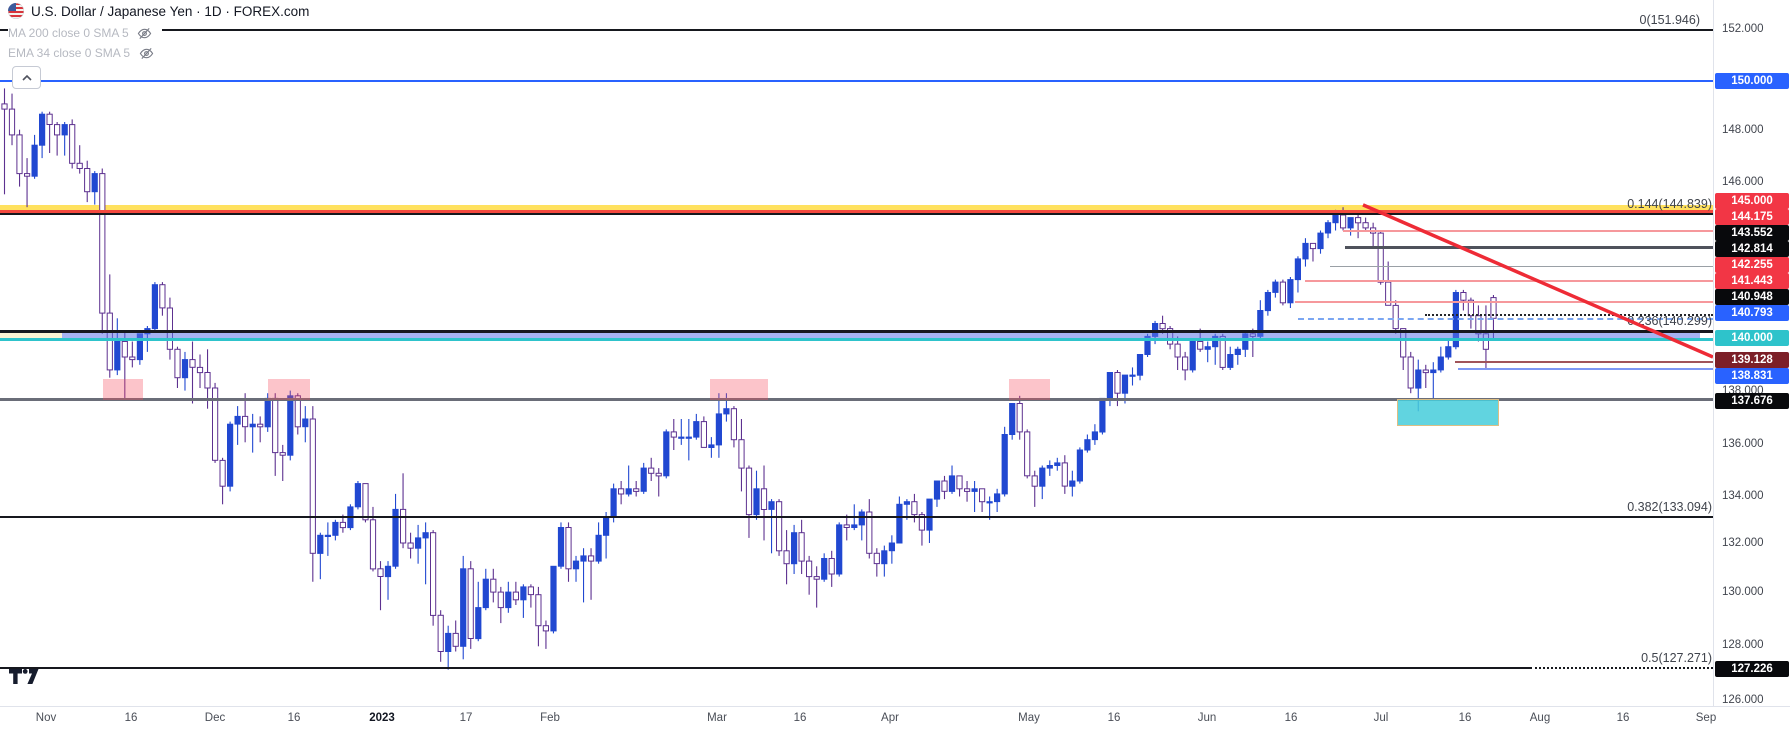  Describe the element at coordinates (86, 53) in the screenshot. I see `indicator-row-ema34: EMA 34 close 0 SMA 5` at that location.